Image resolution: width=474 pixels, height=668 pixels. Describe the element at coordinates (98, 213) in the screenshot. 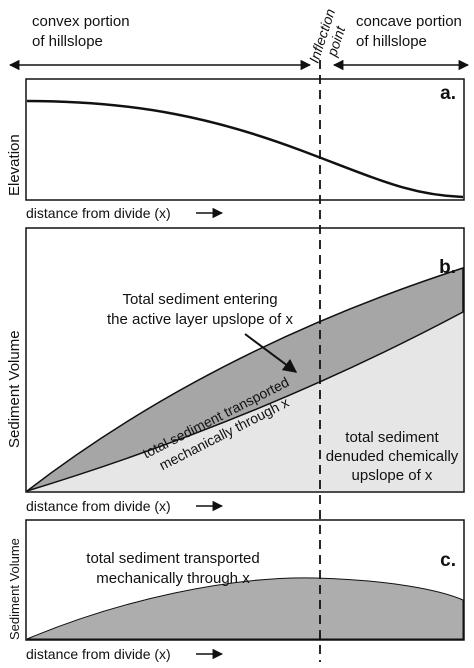

I see `panel-a-xlabel: distance from divide (x)` at that location.